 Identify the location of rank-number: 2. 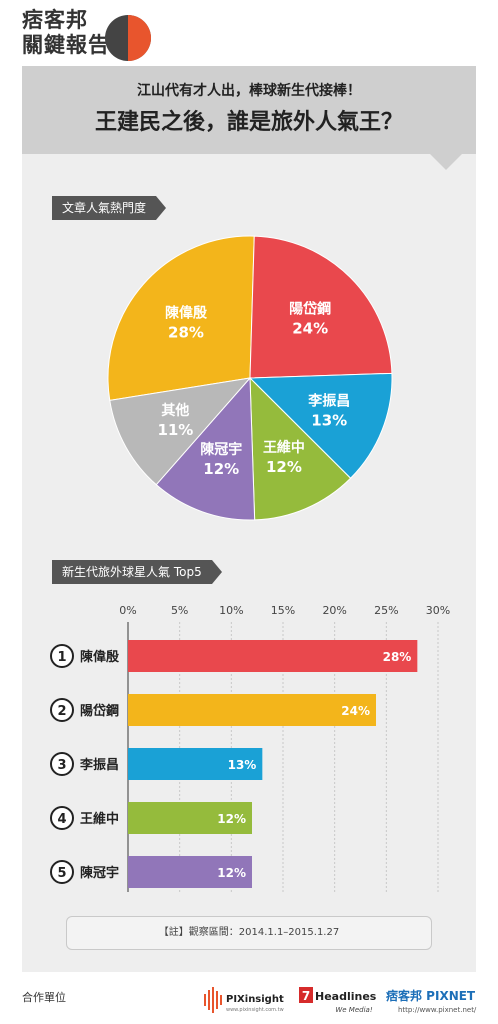
(61, 711).